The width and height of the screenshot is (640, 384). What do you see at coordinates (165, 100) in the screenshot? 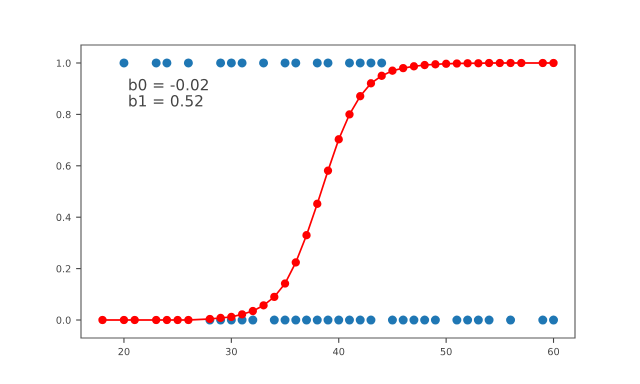
I see `annotation: b1 = 0.52` at bounding box center [165, 100].